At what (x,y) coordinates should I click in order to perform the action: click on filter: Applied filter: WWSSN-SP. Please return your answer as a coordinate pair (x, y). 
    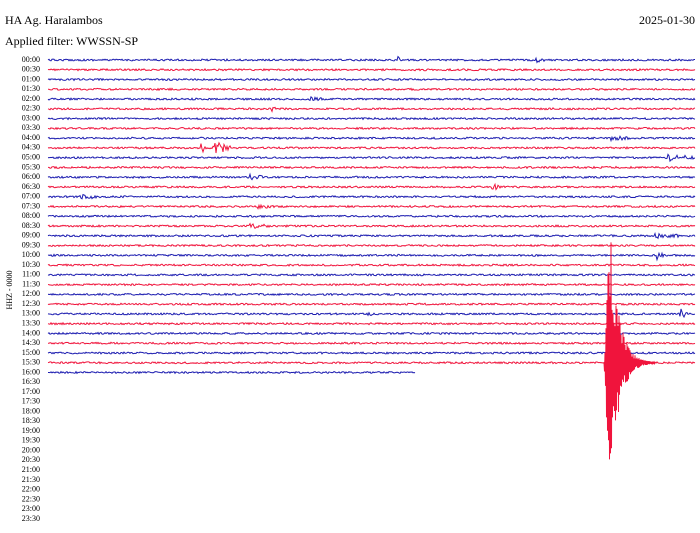
    Looking at the image, I should click on (71, 41).